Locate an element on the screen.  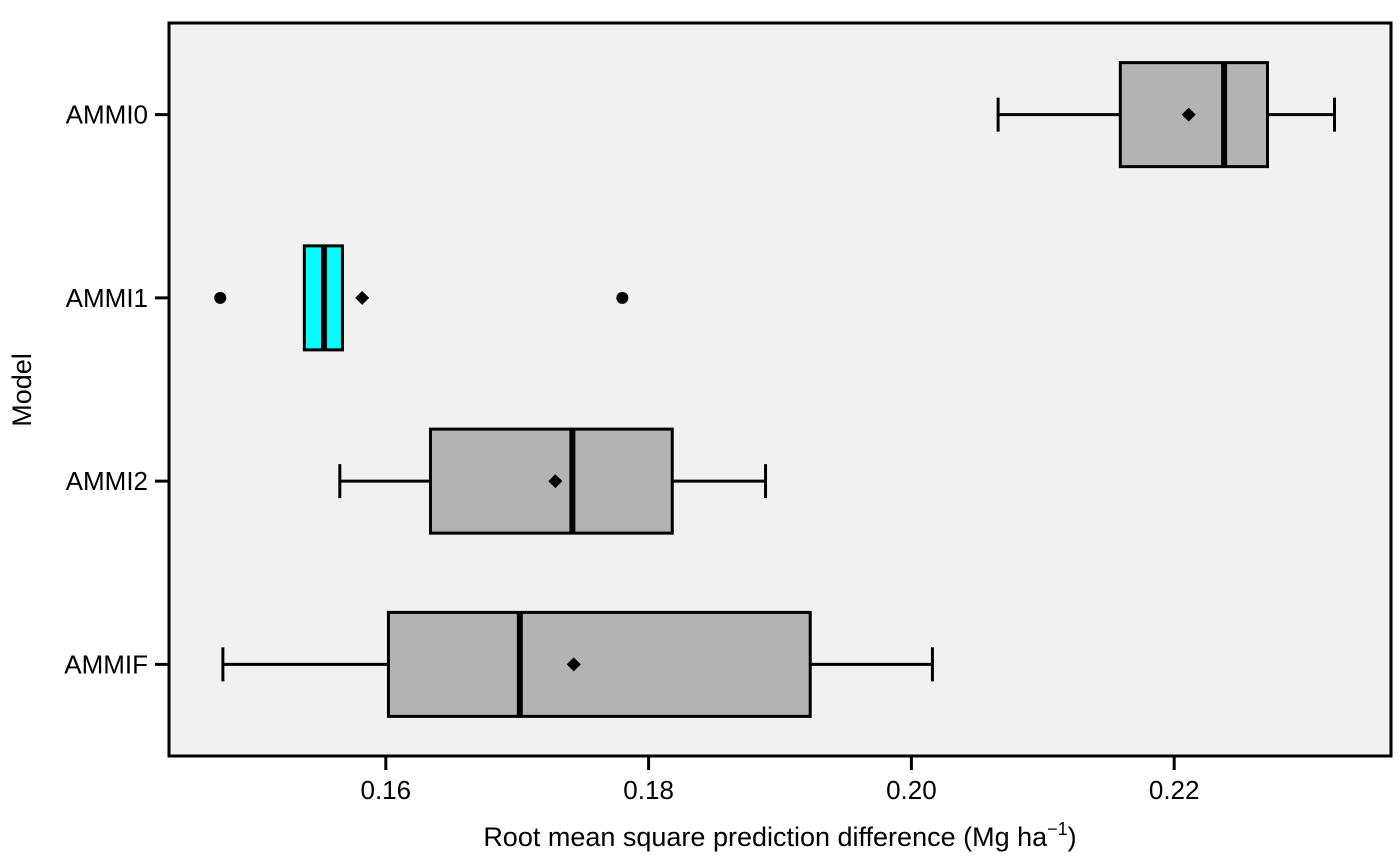
y-axis-title: Model is located at coordinates (22, 390).